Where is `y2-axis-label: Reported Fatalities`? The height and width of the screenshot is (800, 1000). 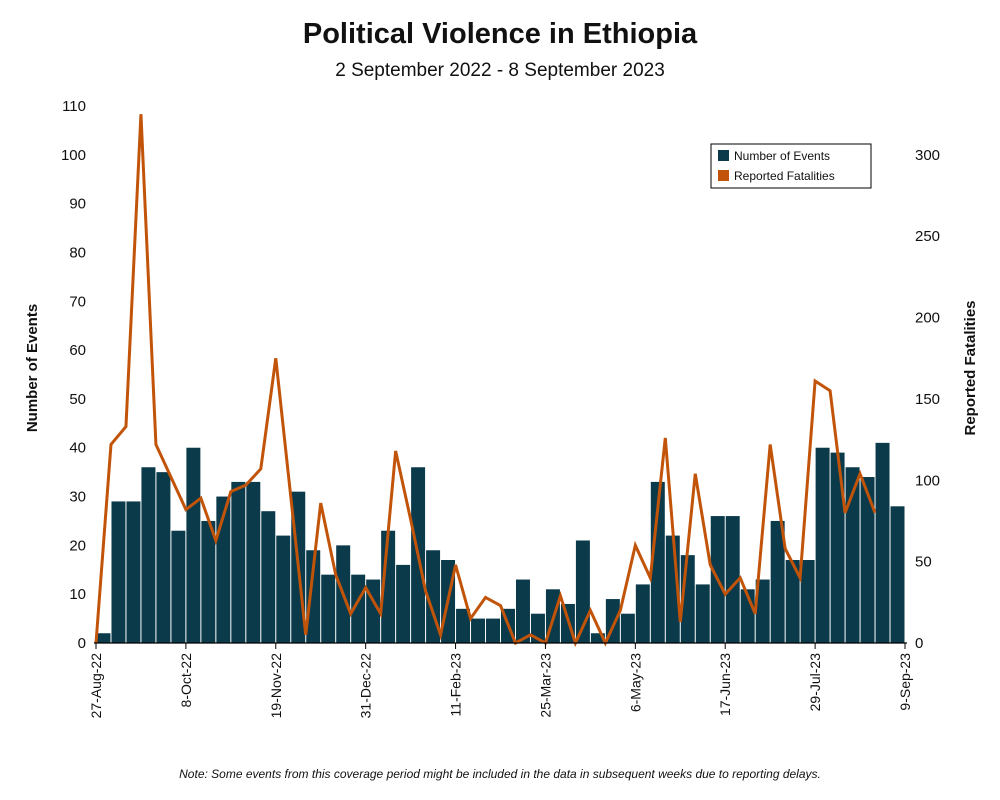 y2-axis-label: Reported Fatalities is located at coordinates (970, 367).